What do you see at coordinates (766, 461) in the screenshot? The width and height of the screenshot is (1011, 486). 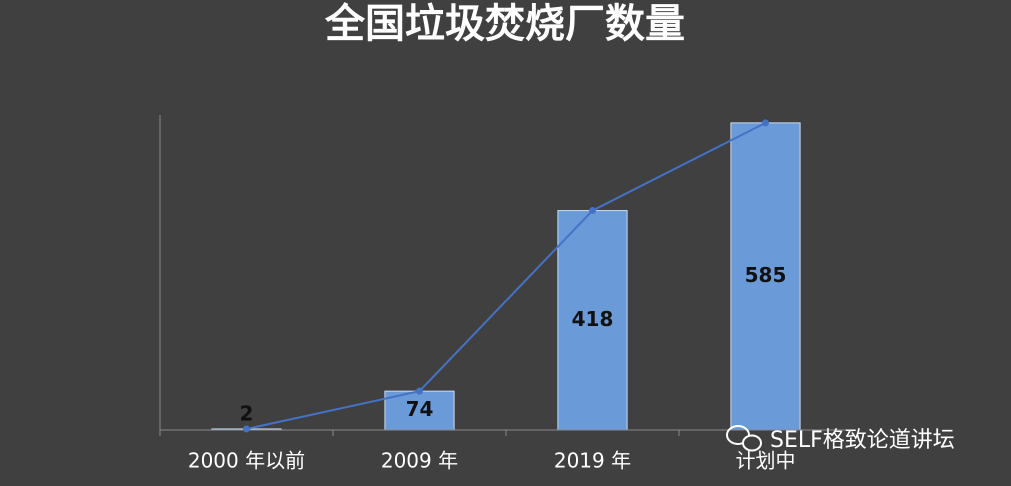 I see `x-tick-label: 计划中` at bounding box center [766, 461].